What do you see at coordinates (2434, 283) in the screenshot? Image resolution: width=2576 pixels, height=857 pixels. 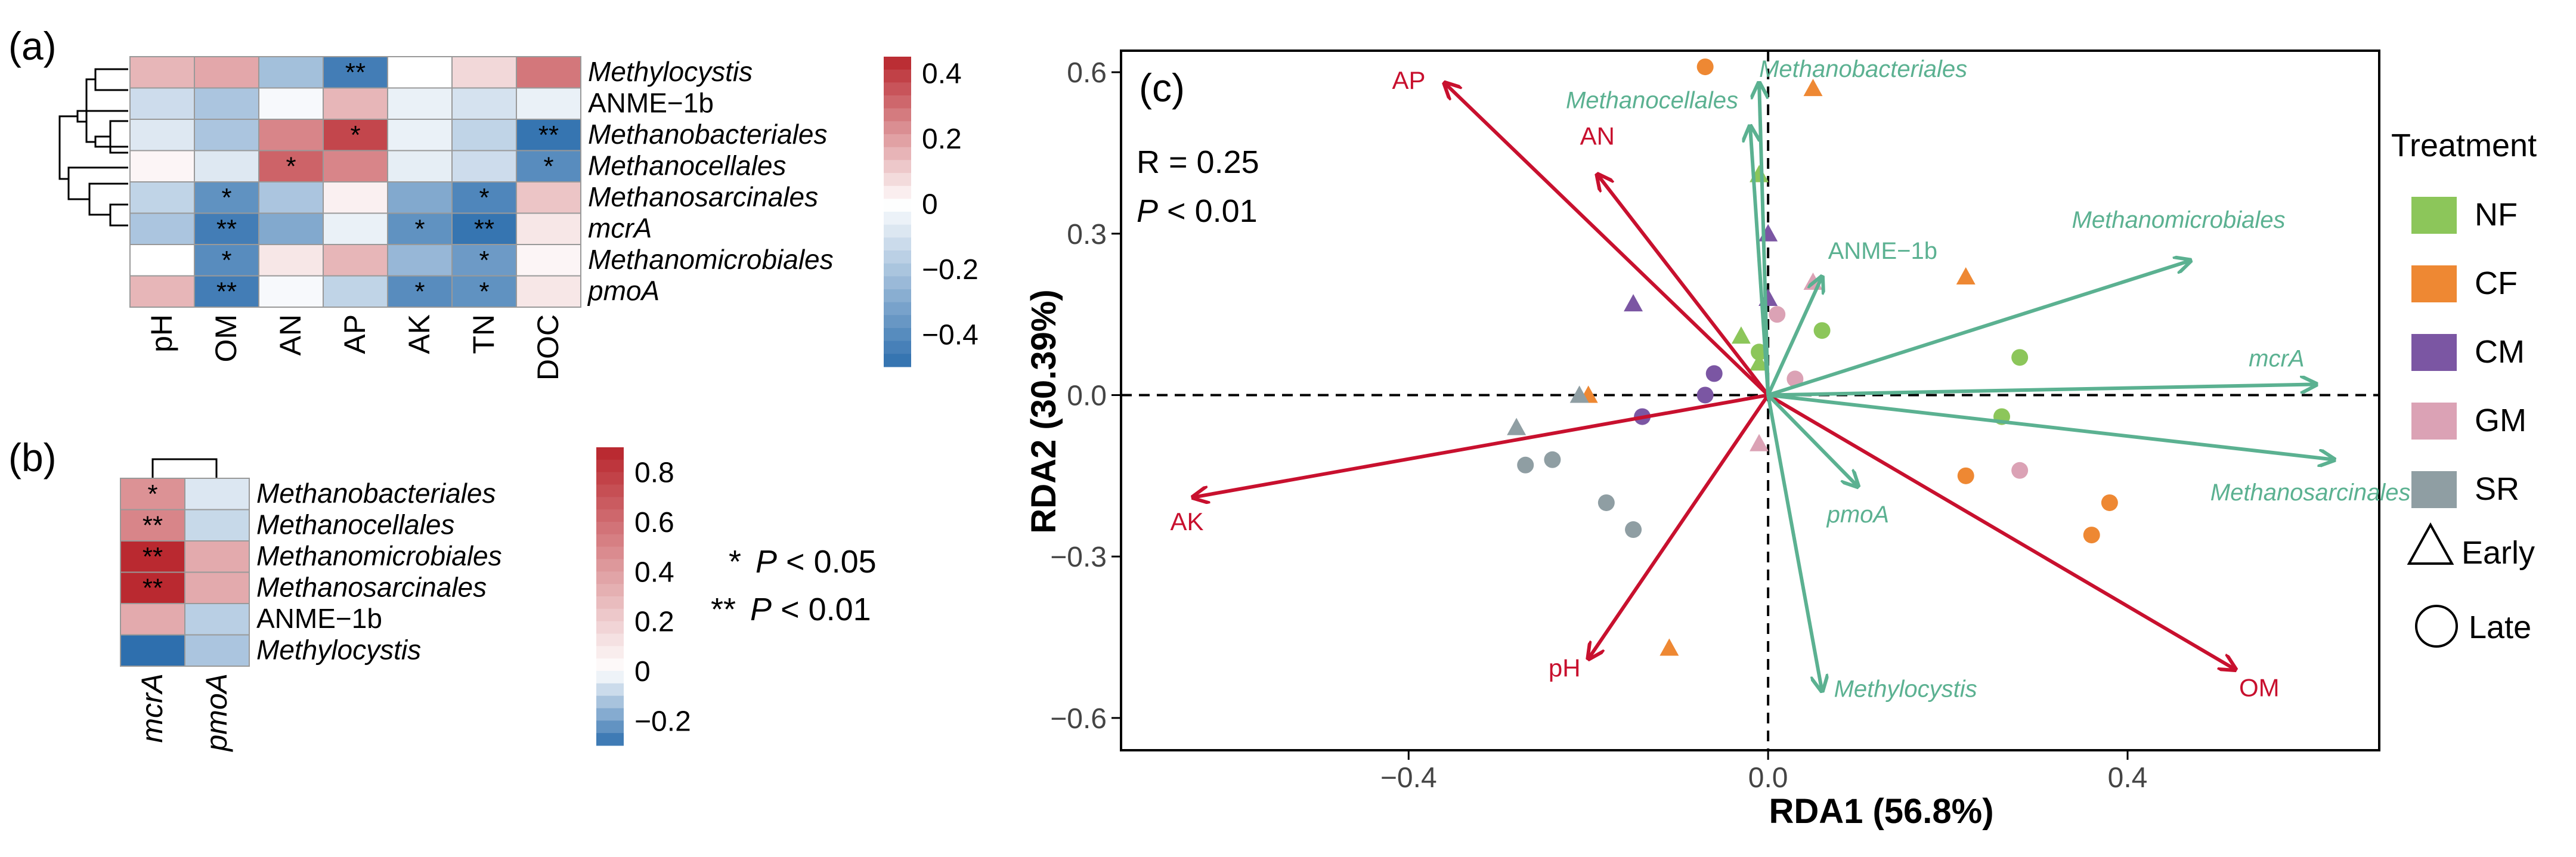 I see `legend-swatch` at bounding box center [2434, 283].